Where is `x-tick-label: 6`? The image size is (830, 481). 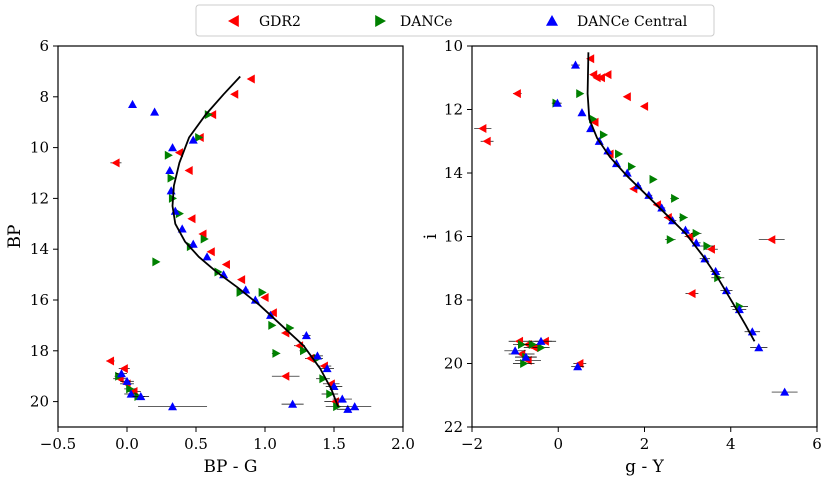
x-tick-label: 6 is located at coordinates (817, 444).